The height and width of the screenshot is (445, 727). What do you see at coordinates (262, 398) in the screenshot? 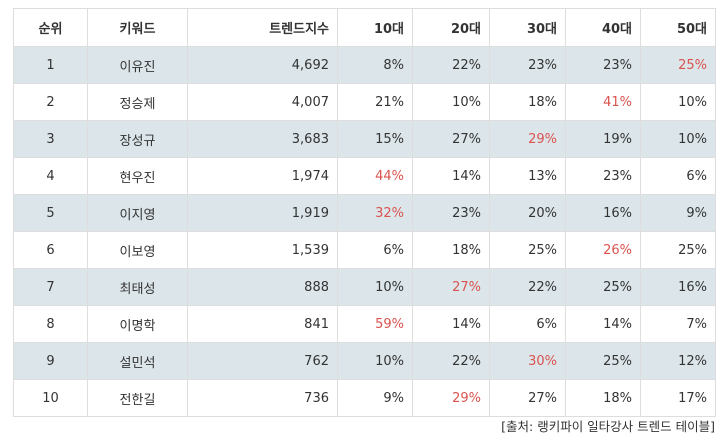
I see `trend-index-cell: 736` at bounding box center [262, 398].